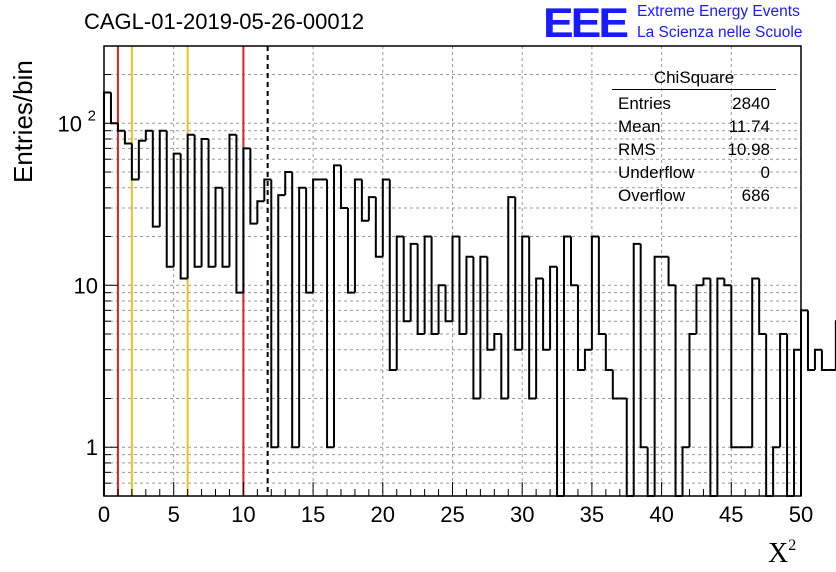 The height and width of the screenshot is (572, 836). What do you see at coordinates (586, 23) in the screenshot?
I see `eee-logo: EEE` at bounding box center [586, 23].